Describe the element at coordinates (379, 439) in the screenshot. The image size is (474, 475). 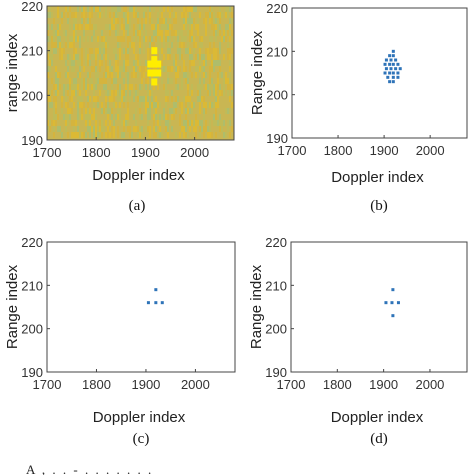
I see `panel-caption: (d)` at that location.